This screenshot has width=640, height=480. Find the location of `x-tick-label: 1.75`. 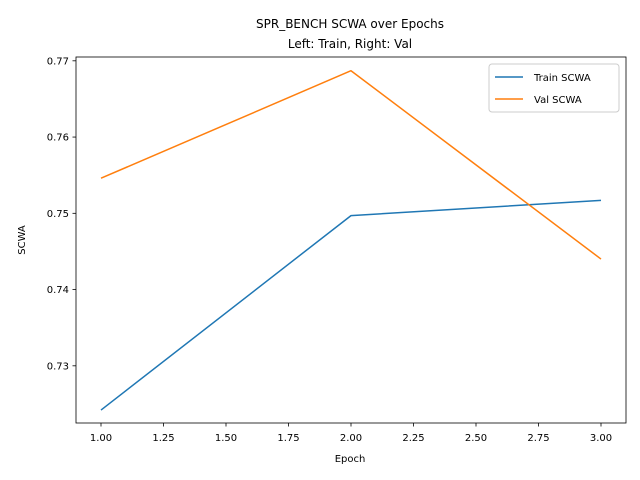

x-tick-label: 1.75 is located at coordinates (288, 438).